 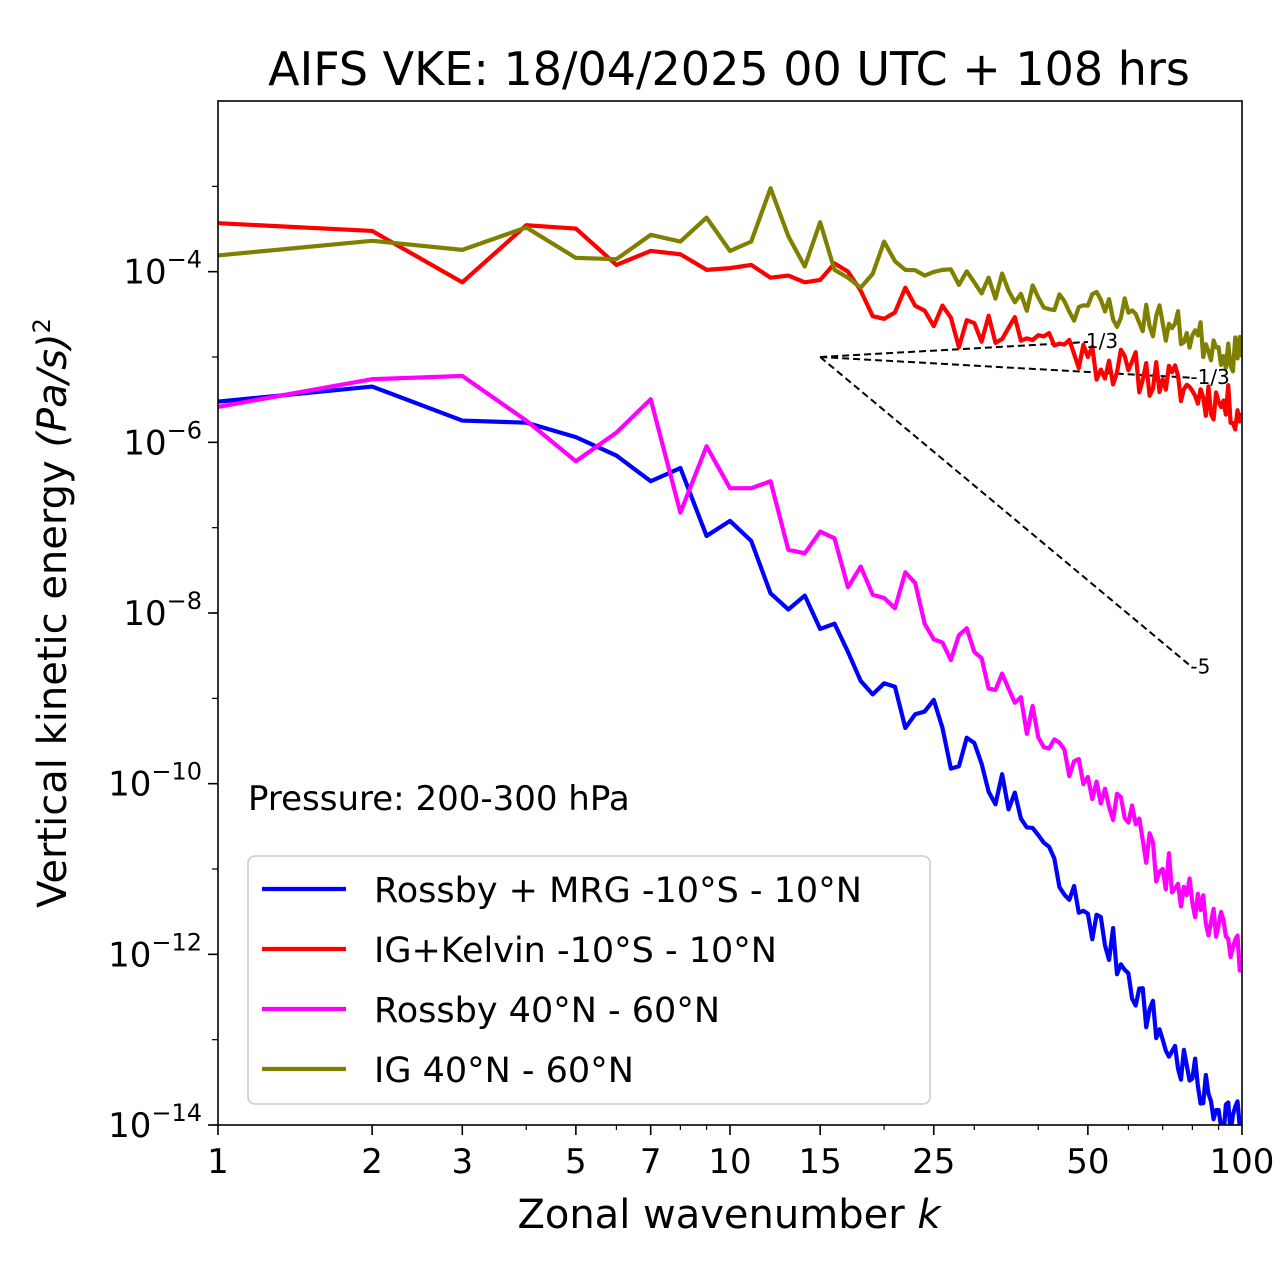 What do you see at coordinates (155, 1122) in the screenshot?
I see `y-tick-label: 10⁻¹⁴` at bounding box center [155, 1122].